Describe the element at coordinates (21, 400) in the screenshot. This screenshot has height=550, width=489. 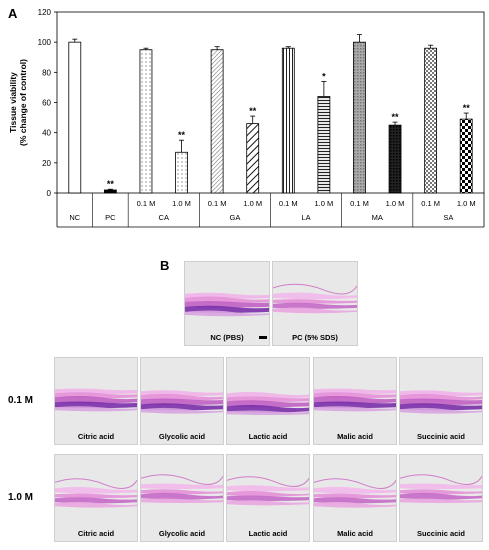
I see `row-label-concentration: 0.1 M` at that location.